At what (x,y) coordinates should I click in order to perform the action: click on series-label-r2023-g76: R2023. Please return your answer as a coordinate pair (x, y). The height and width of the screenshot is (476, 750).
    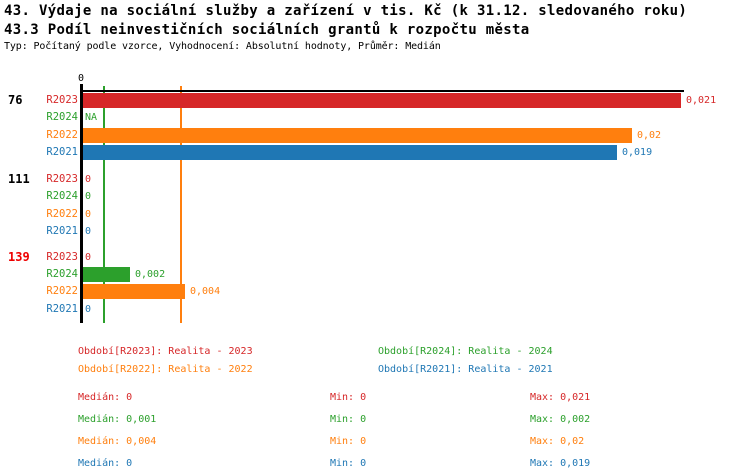
    Looking at the image, I should click on (62, 100).